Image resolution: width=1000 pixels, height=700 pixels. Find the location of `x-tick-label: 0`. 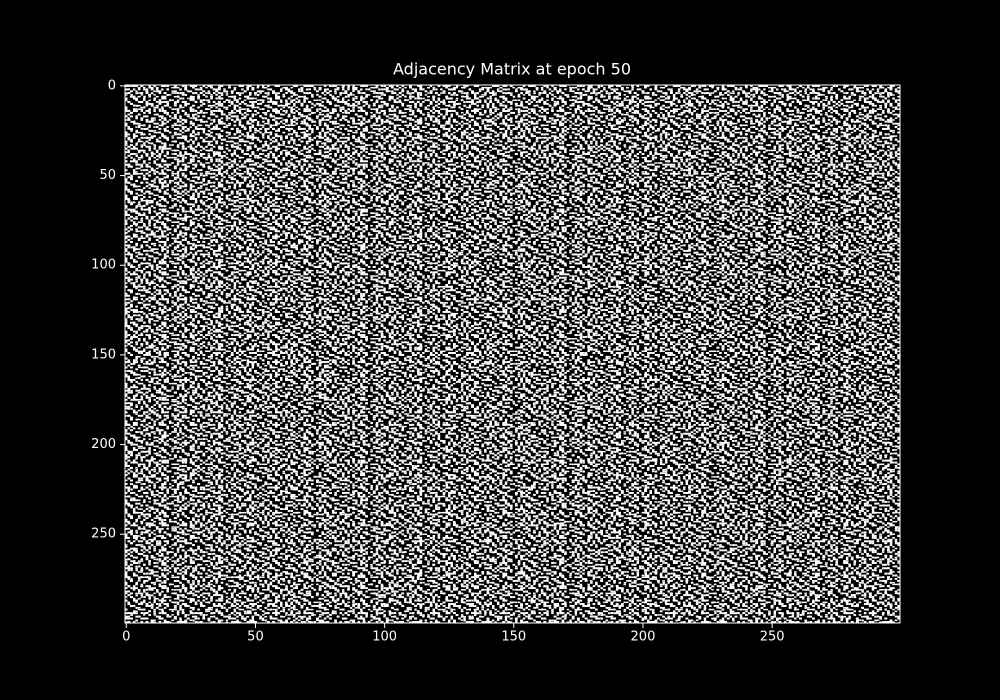

x-tick-label: 0 is located at coordinates (126, 637).